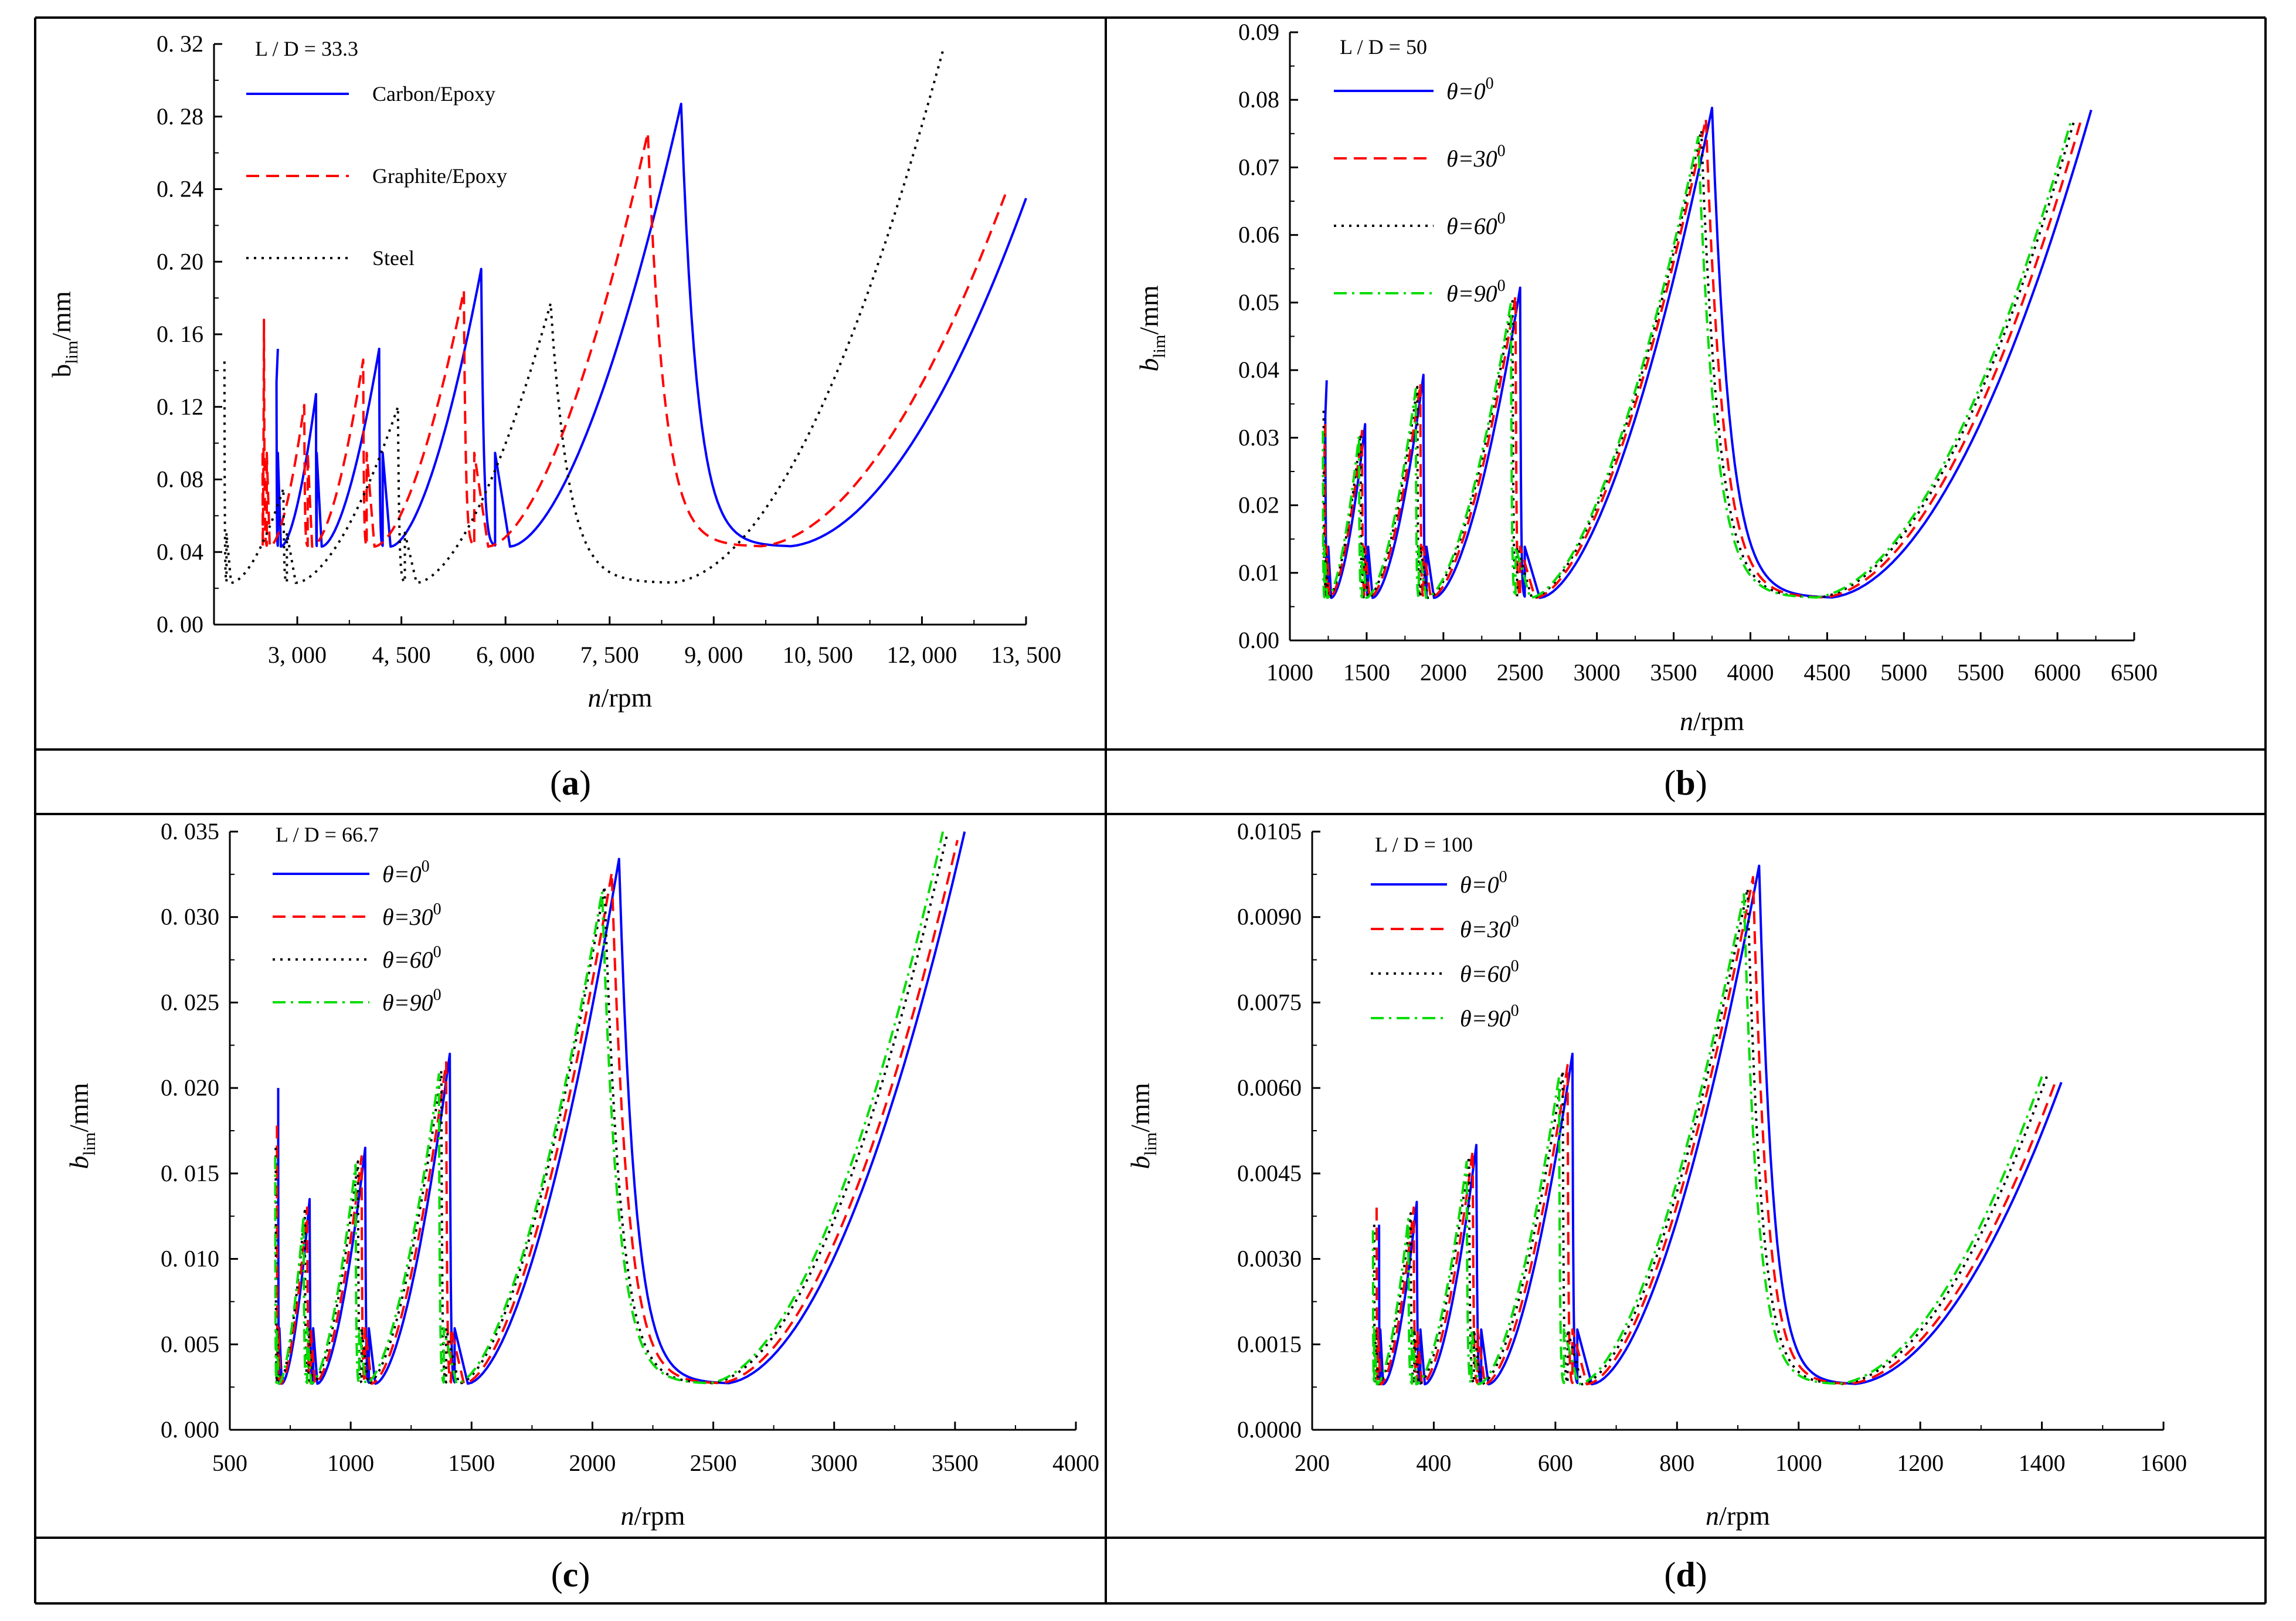 The height and width of the screenshot is (1621, 2296). I want to click on y-axis-title: blim/mm, so click(1142, 1126).